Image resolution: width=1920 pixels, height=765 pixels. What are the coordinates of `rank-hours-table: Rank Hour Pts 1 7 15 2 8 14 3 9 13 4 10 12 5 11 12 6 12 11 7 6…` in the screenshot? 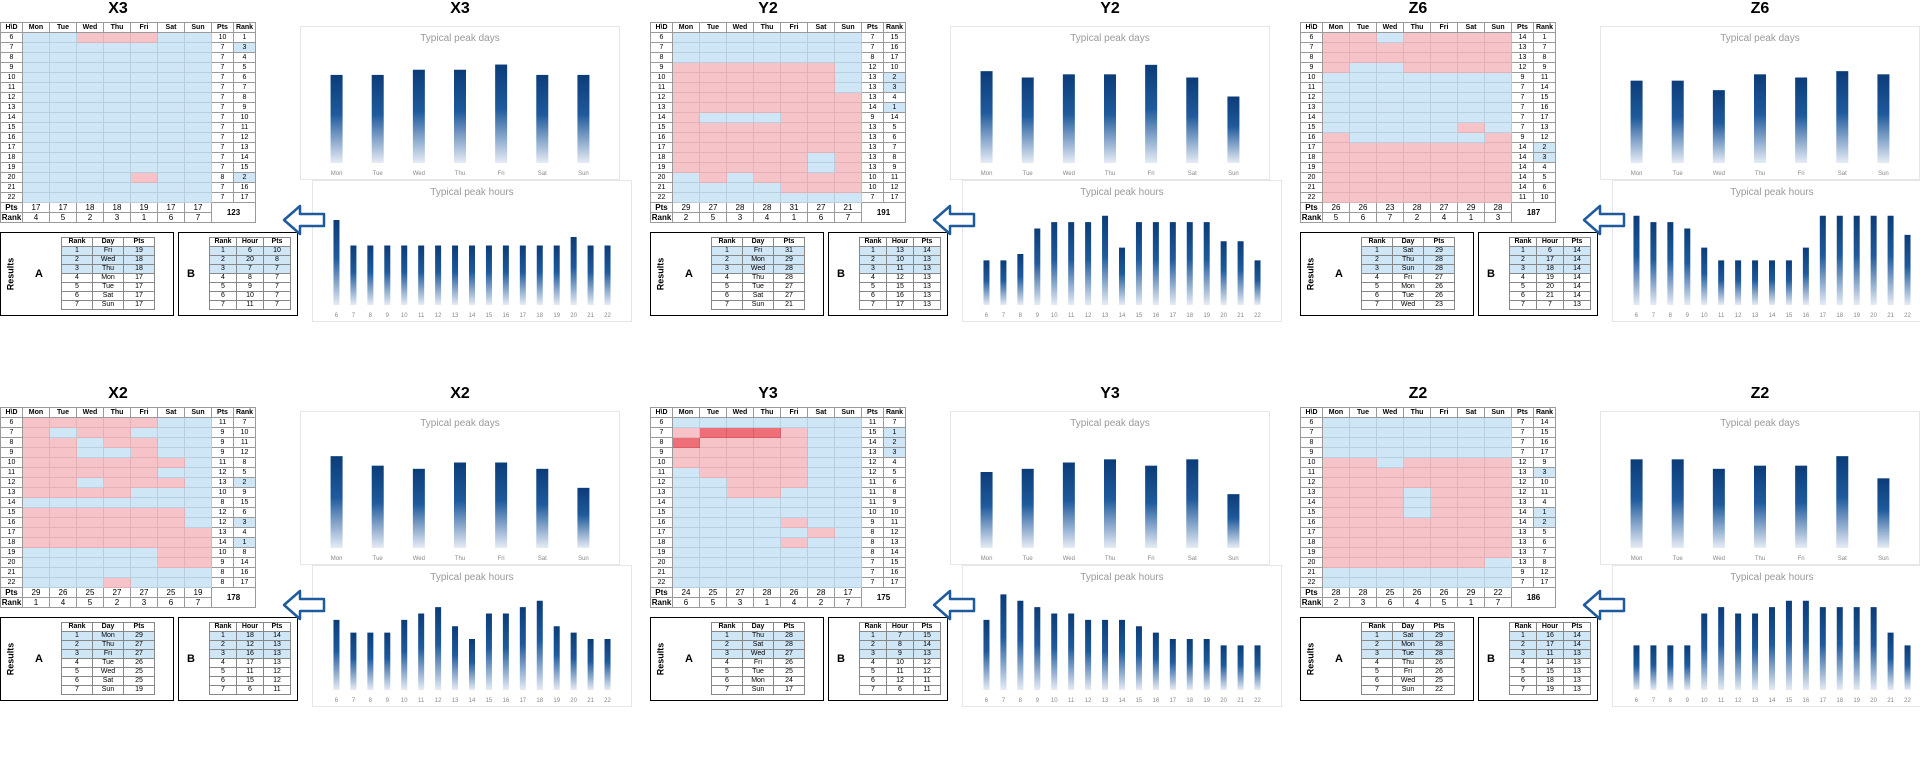 It's located at (900, 658).